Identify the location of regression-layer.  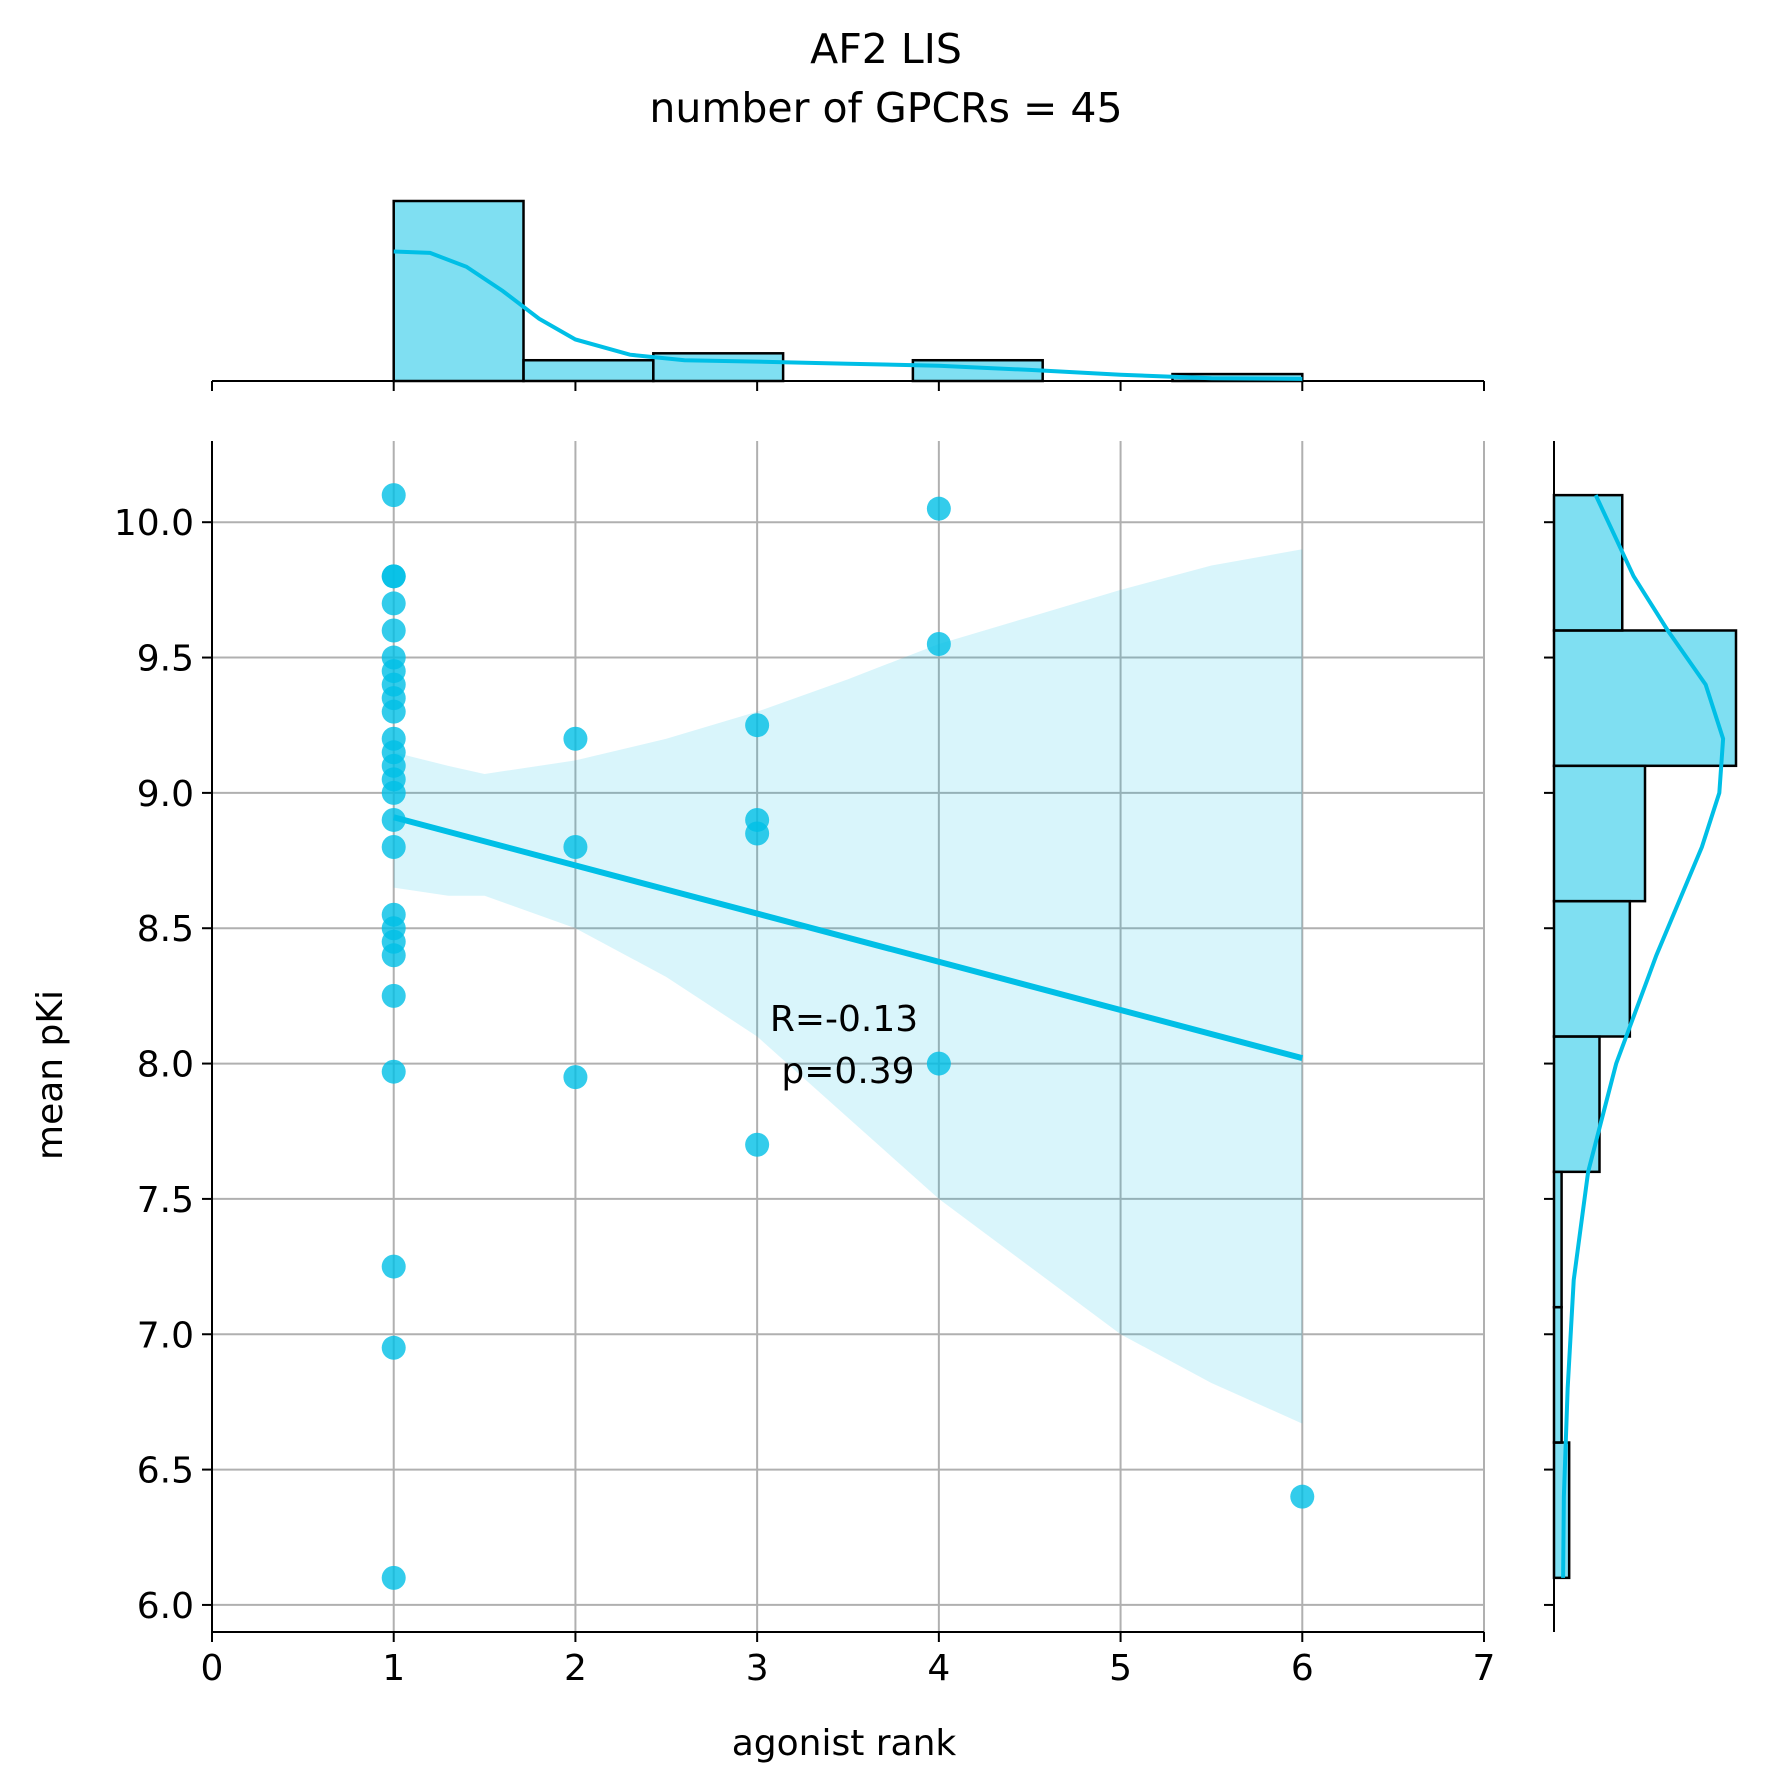
(848, 938).